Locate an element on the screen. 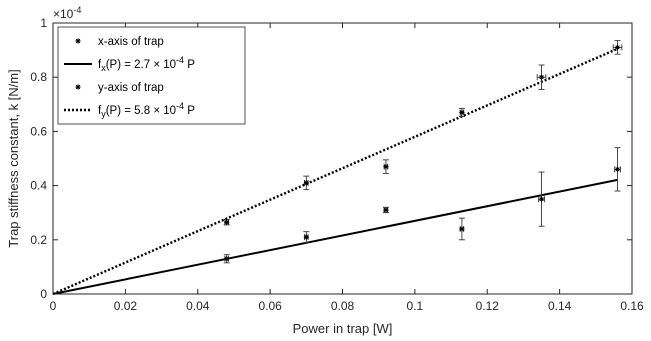 This screenshot has width=651, height=341. y-tick-label: 0.6 is located at coordinates (38, 131).